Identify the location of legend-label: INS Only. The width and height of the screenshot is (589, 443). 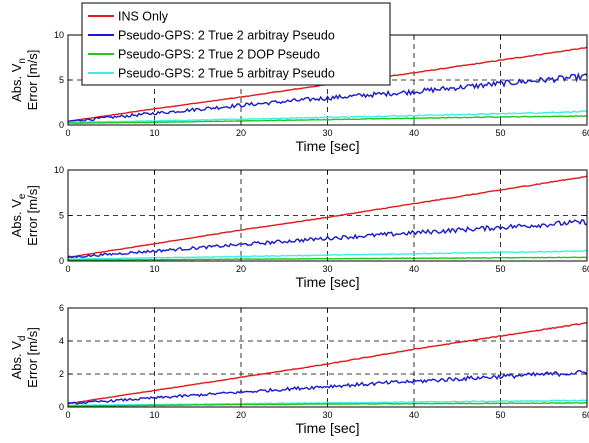
(143, 17).